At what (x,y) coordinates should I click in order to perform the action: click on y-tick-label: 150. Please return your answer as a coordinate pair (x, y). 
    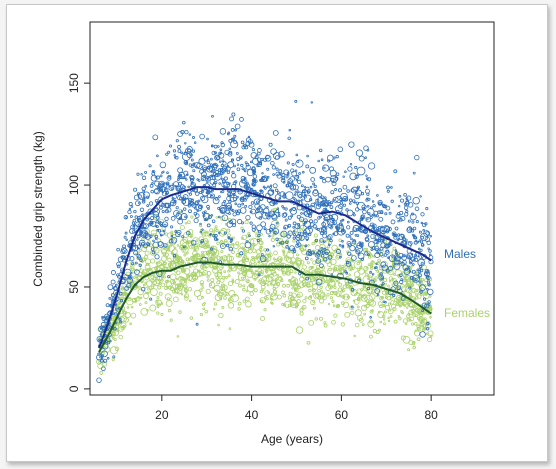
    Looking at the image, I should click on (74, 83).